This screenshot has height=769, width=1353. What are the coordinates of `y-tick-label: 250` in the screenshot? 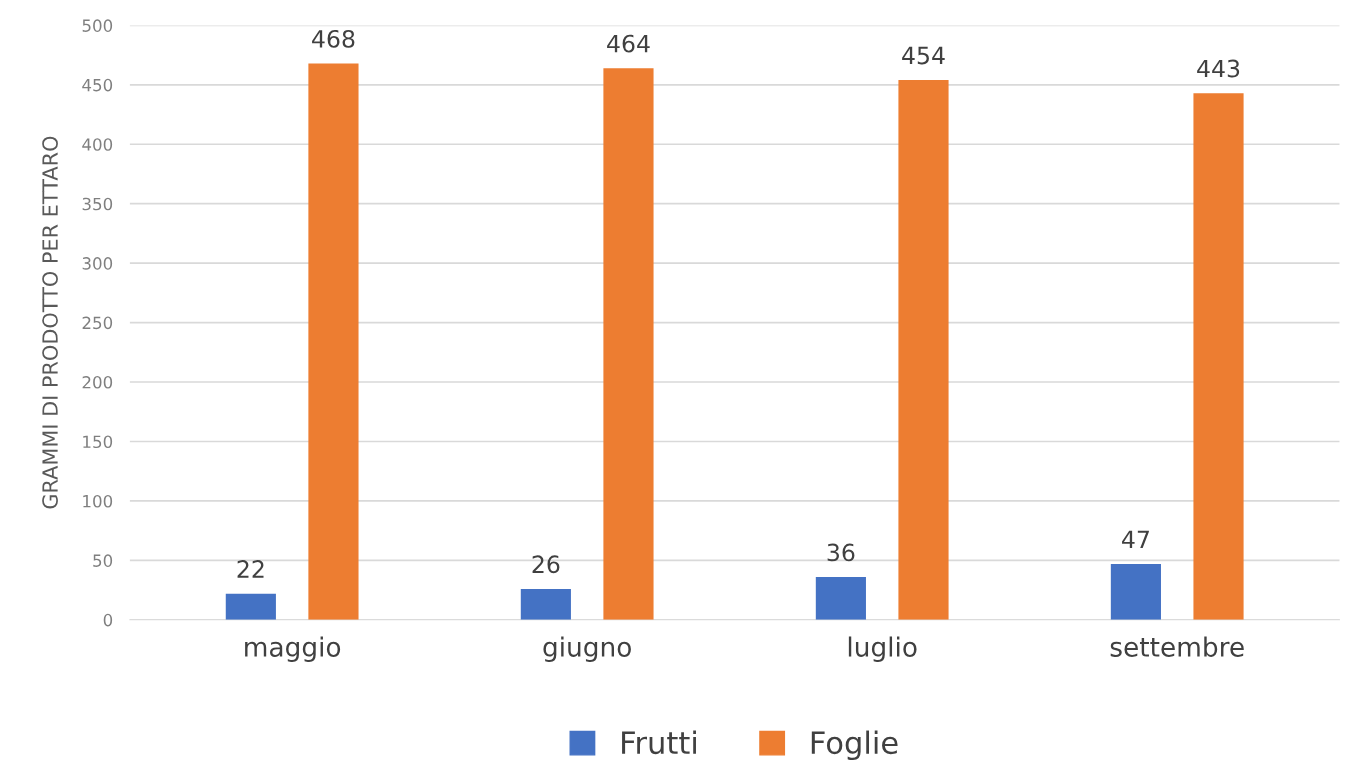 It's located at (97, 323).